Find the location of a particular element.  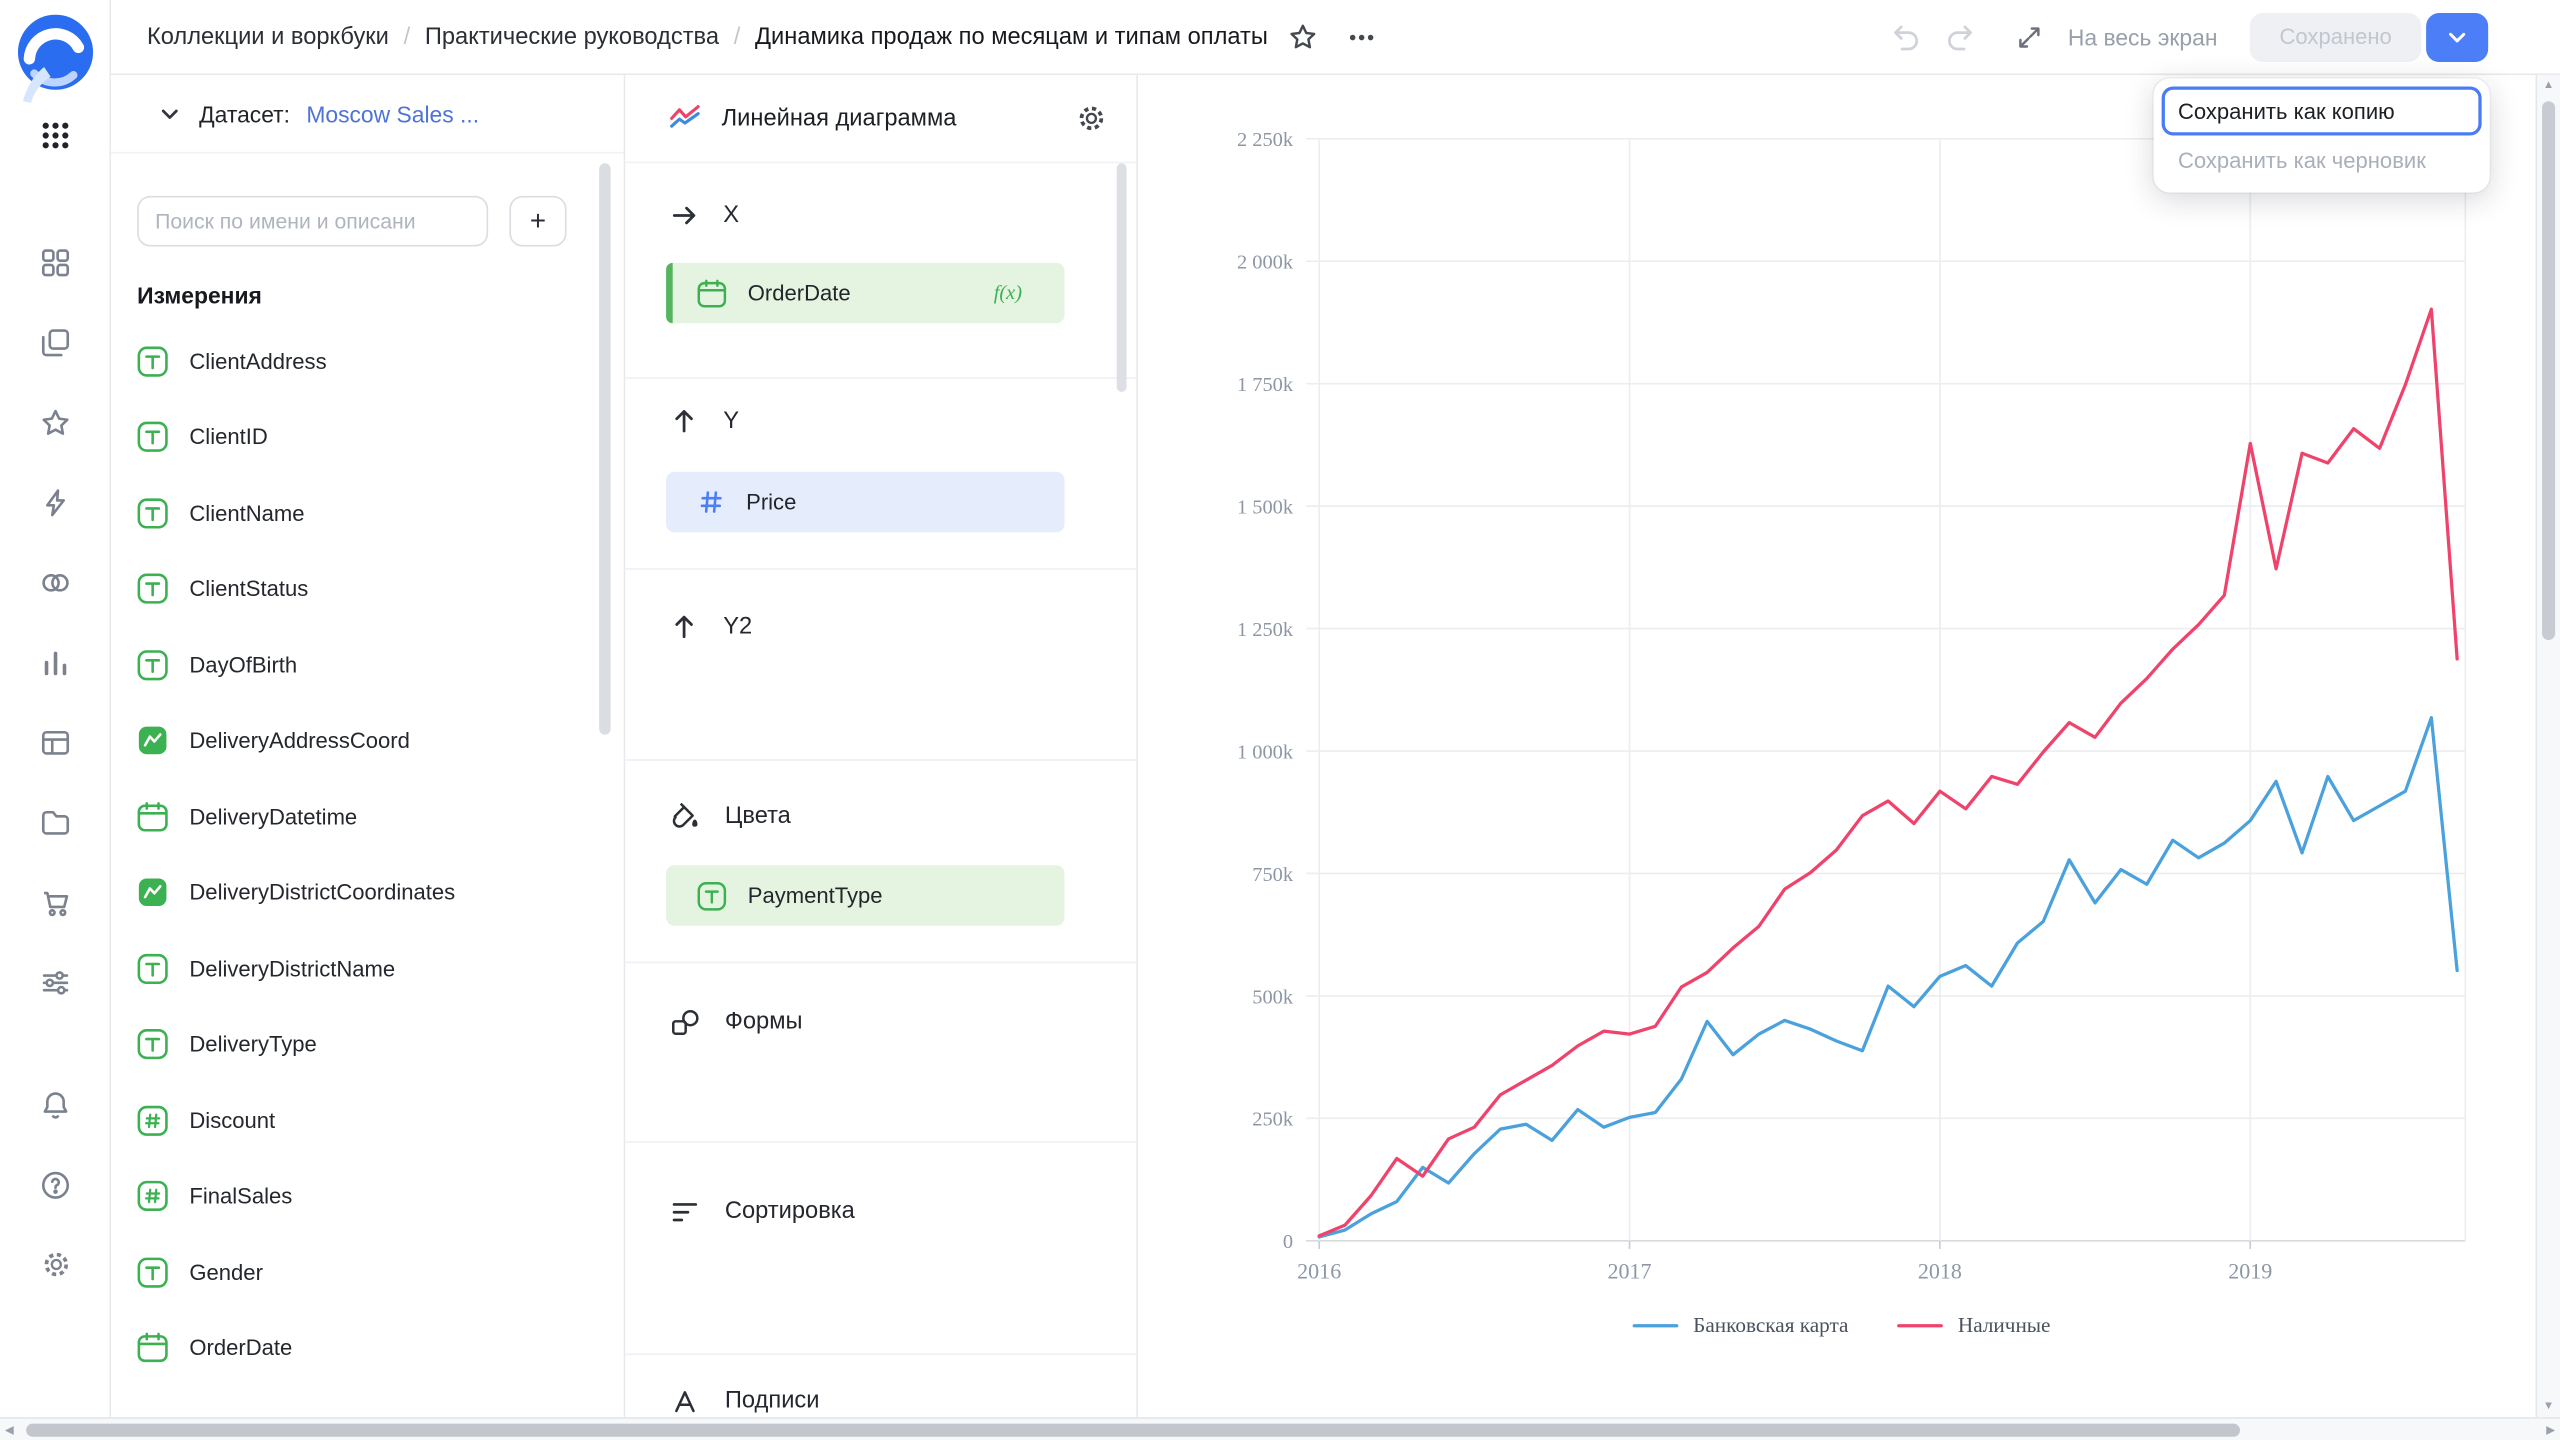

field-item-Discount: Discount is located at coordinates (367, 1120).